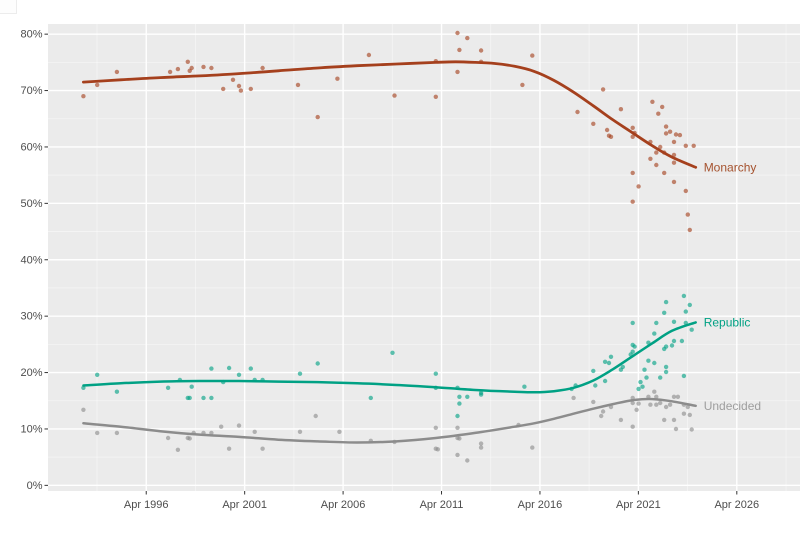 The image size is (800, 534). What do you see at coordinates (732, 406) in the screenshot?
I see `series-label-undecided: Undecided` at bounding box center [732, 406].